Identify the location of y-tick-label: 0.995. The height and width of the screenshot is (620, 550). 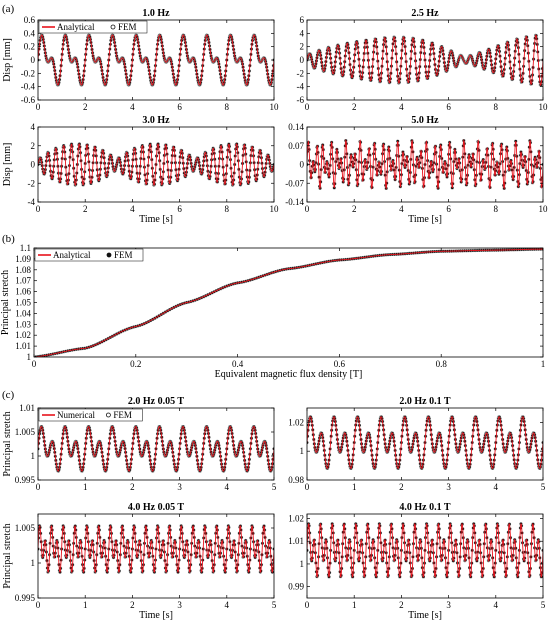
(25, 480).